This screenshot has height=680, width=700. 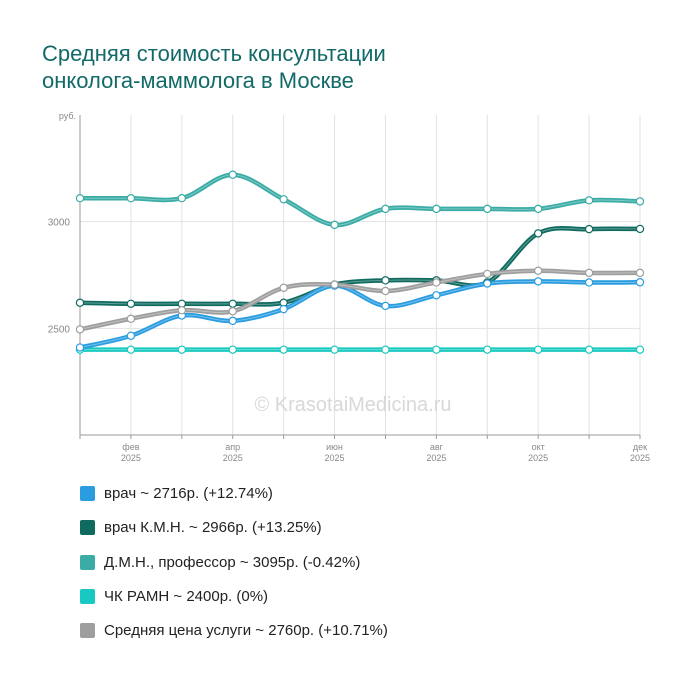 I want to click on x-tick-label-month: фев, so click(x=130, y=447).